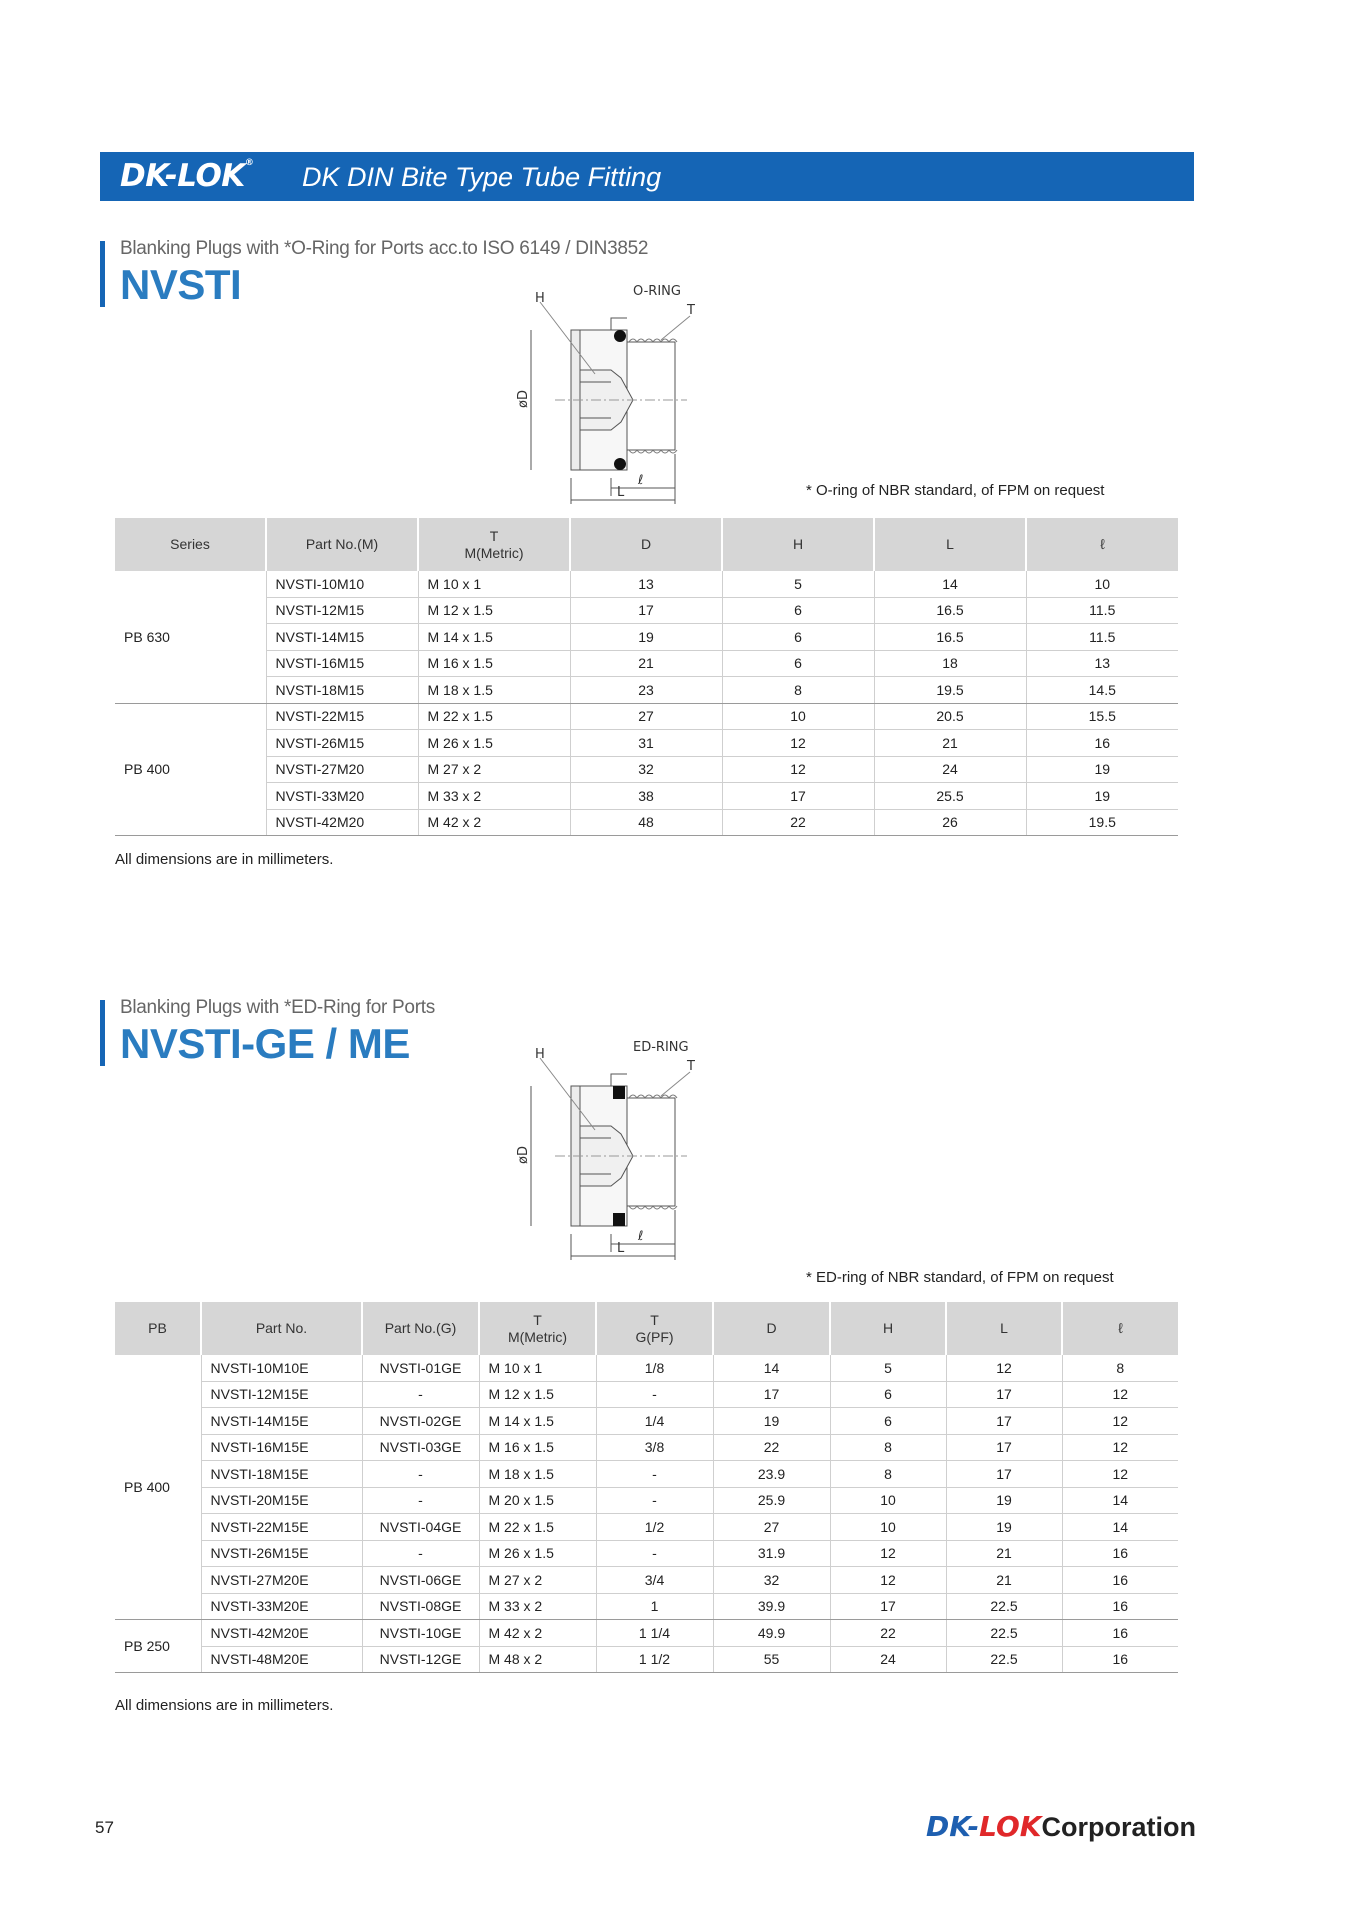  I want to click on h-cell: 5, so click(887, 1368).